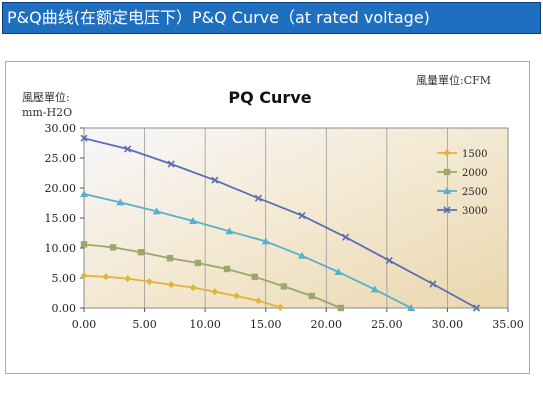  I want to click on y-tick-label: 25.00, so click(61, 158).